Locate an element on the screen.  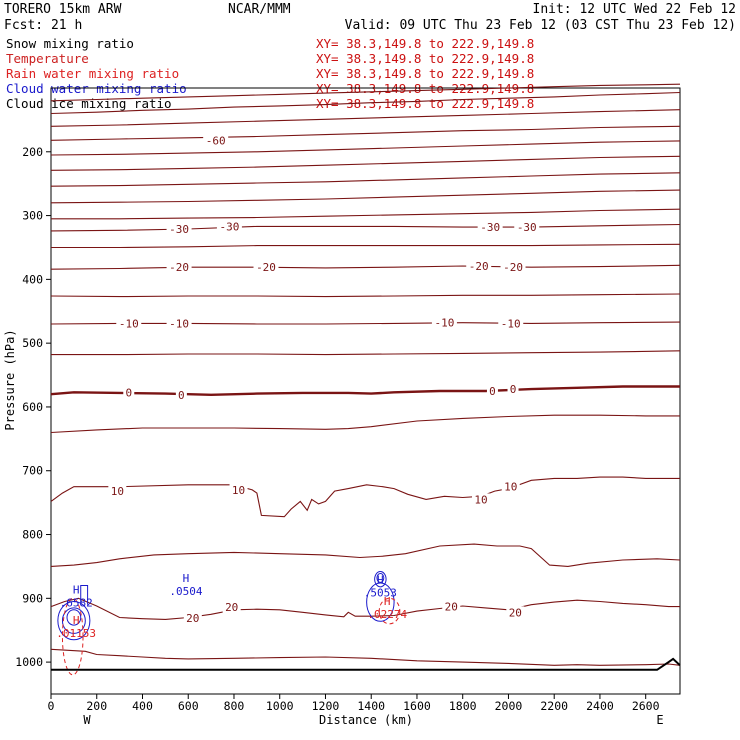
x-tick-label: 2400 is located at coordinates (600, 706).